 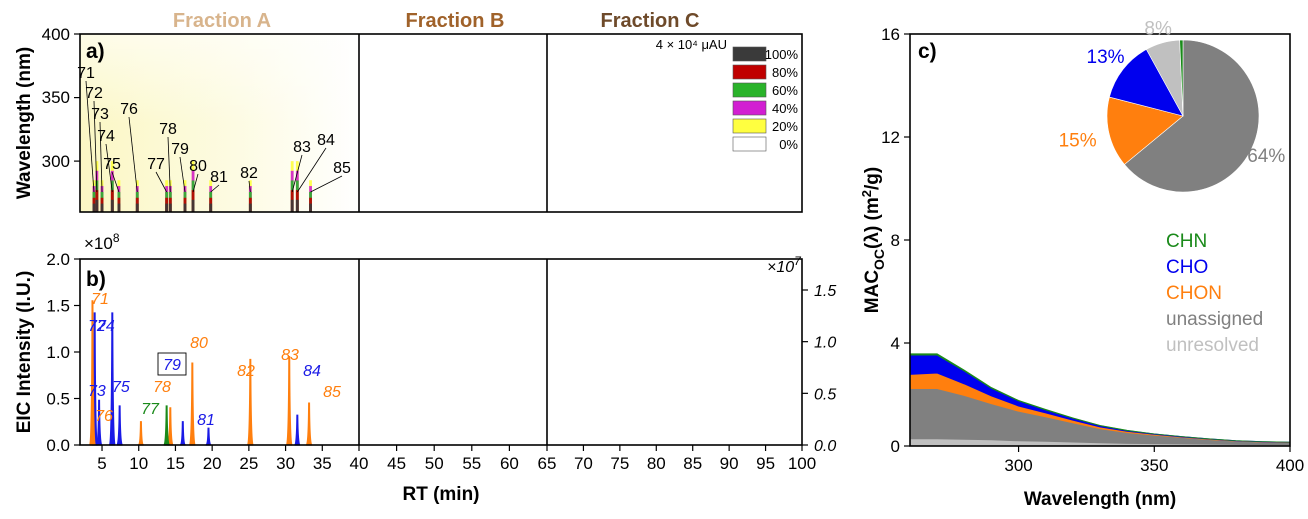 What do you see at coordinates (96, 279) in the screenshot?
I see `panel-b-label: b)` at bounding box center [96, 279].